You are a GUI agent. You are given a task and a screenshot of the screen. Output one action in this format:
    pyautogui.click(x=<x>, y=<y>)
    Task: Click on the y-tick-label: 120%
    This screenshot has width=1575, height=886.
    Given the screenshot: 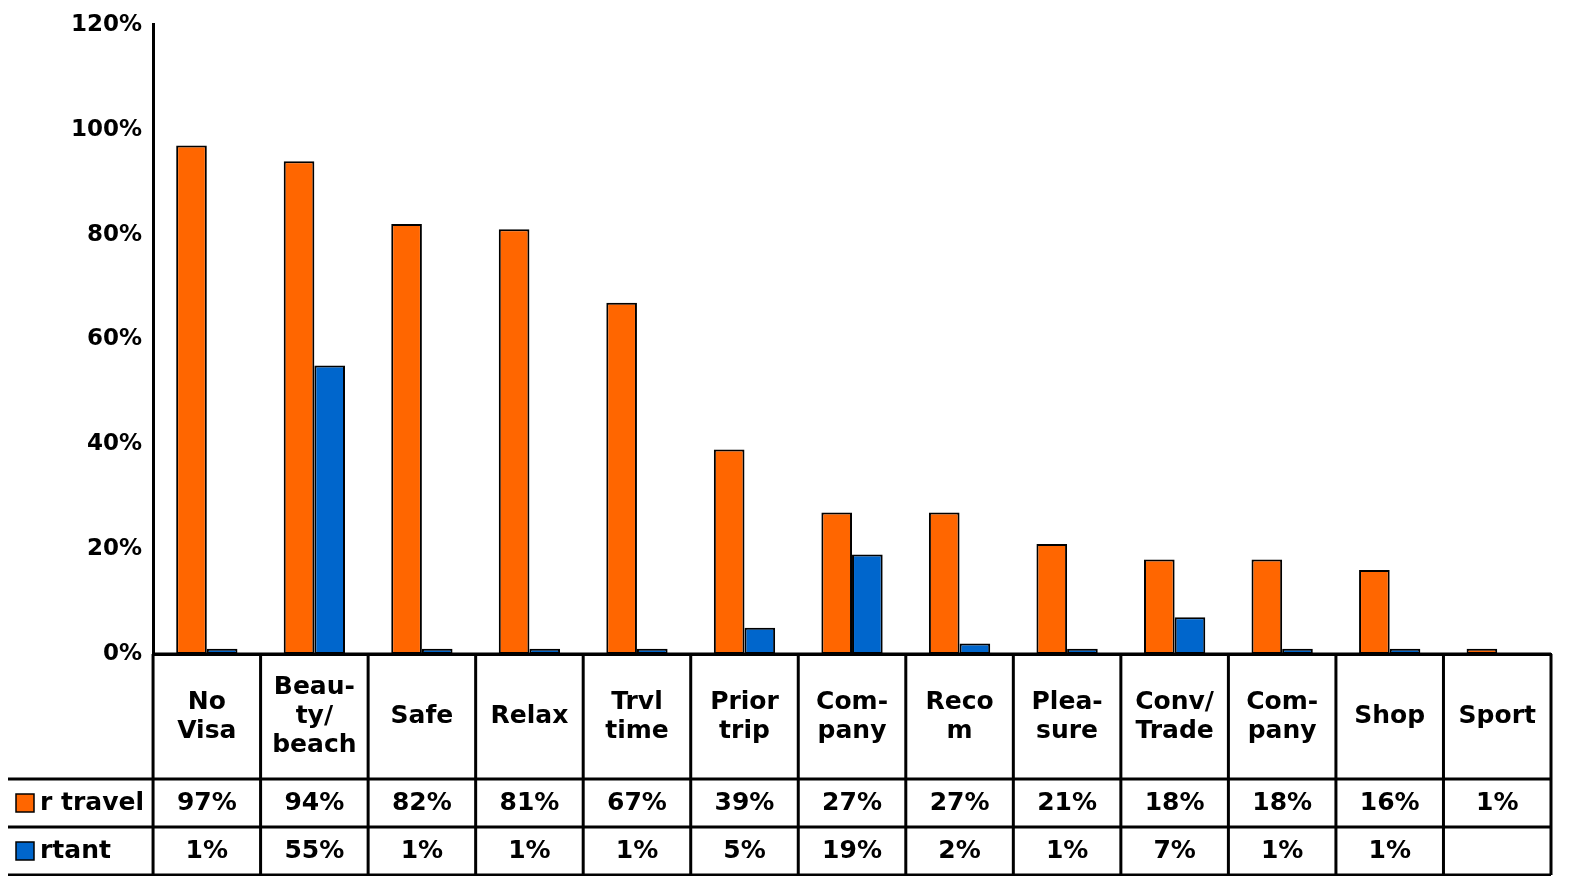 What is the action you would take?
    pyautogui.click(x=106, y=22)
    